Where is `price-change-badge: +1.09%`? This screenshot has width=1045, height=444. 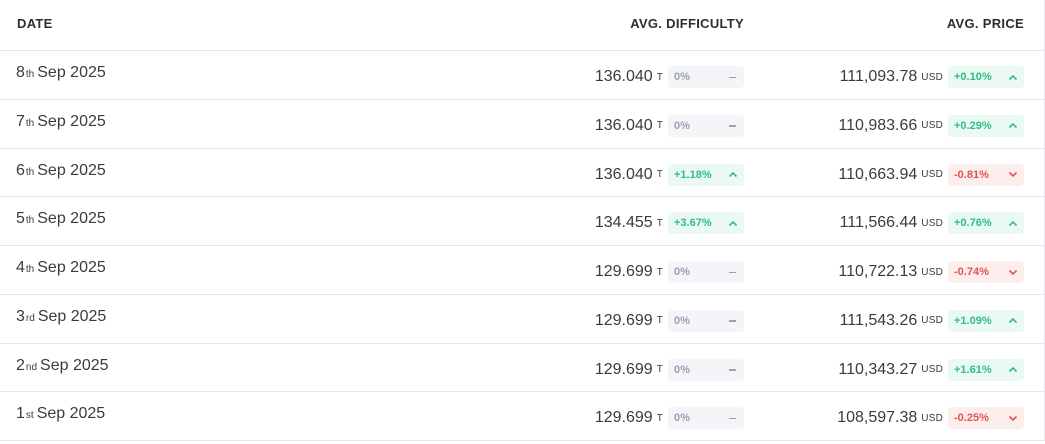 price-change-badge: +1.09% is located at coordinates (986, 320).